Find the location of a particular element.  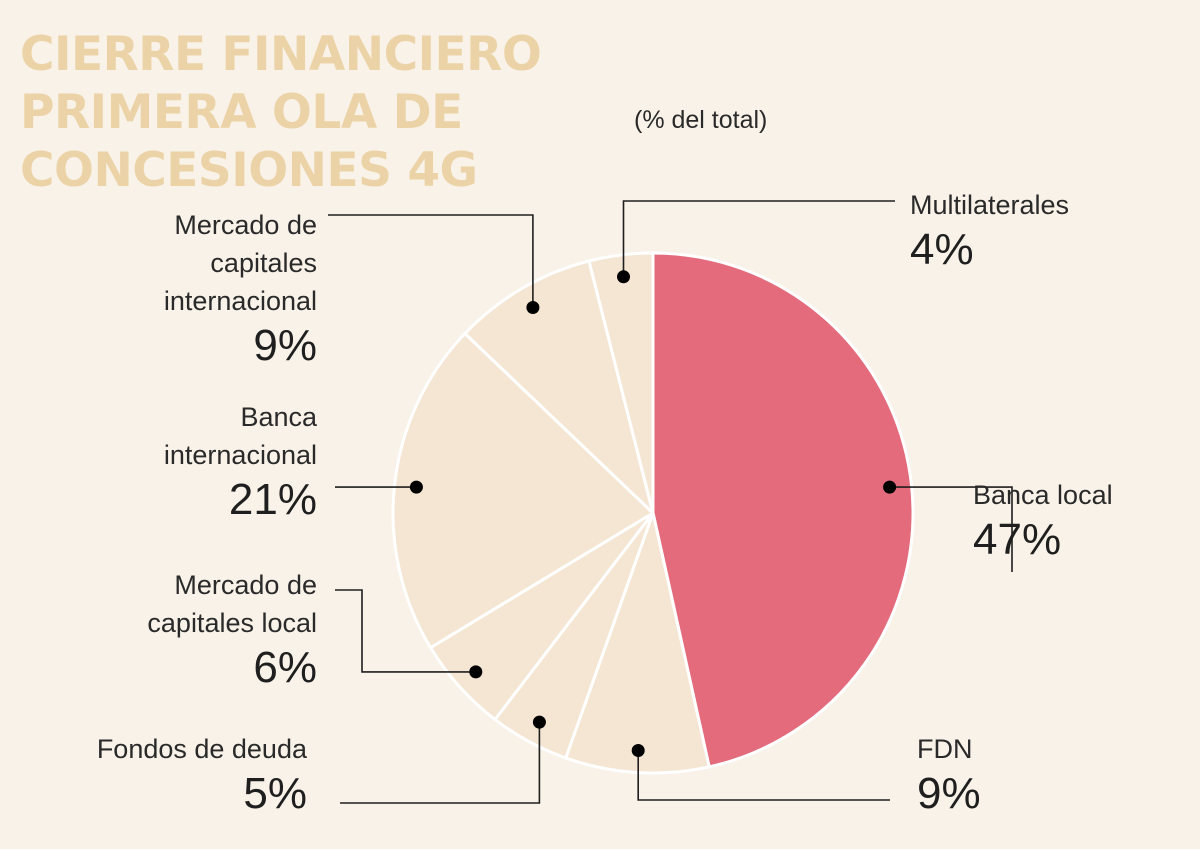

leader-dot-fdn is located at coordinates (638, 750).